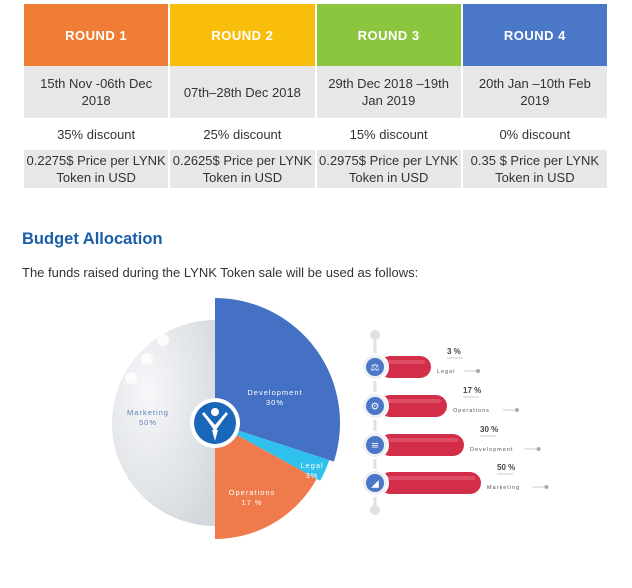  I want to click on round-1-price: 0.2275$ Price per LYNK Token in USD, so click(96, 169).